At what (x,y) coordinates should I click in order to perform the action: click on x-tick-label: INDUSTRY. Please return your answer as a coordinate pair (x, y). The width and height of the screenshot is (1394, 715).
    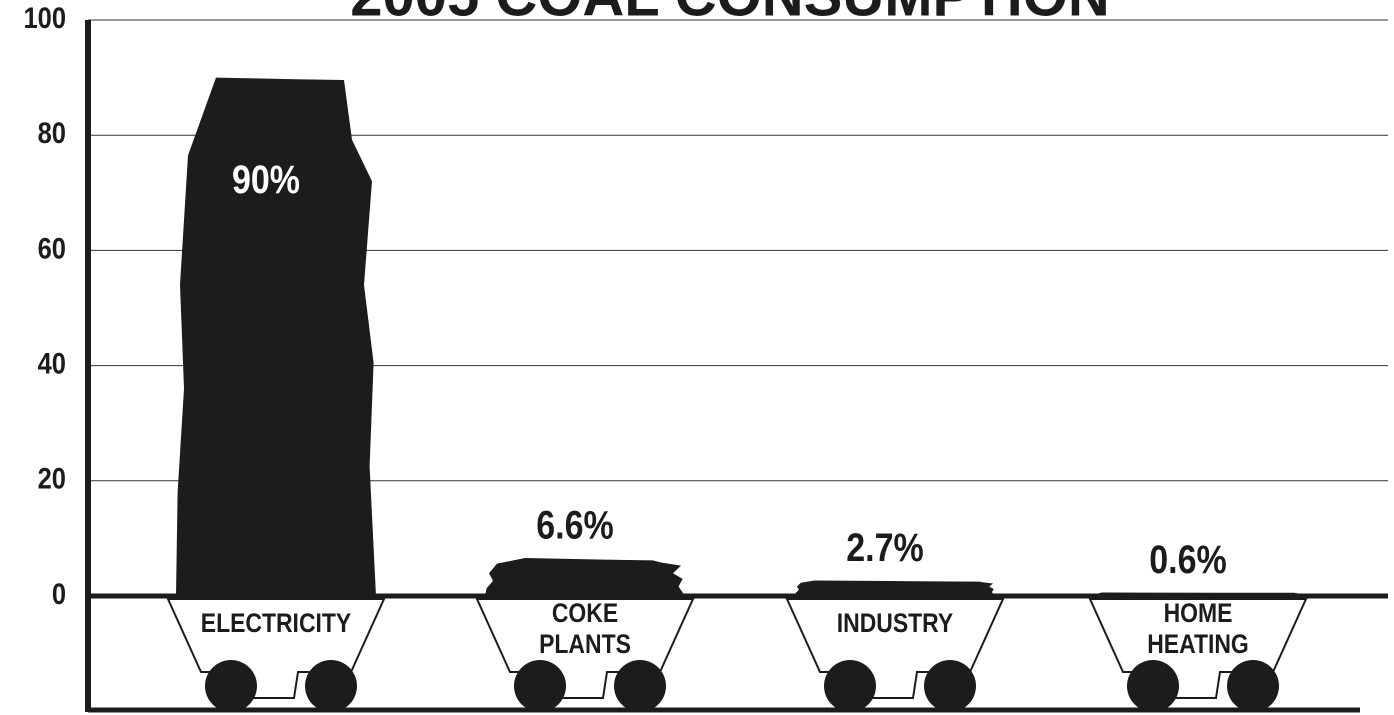
    Looking at the image, I should click on (895, 623).